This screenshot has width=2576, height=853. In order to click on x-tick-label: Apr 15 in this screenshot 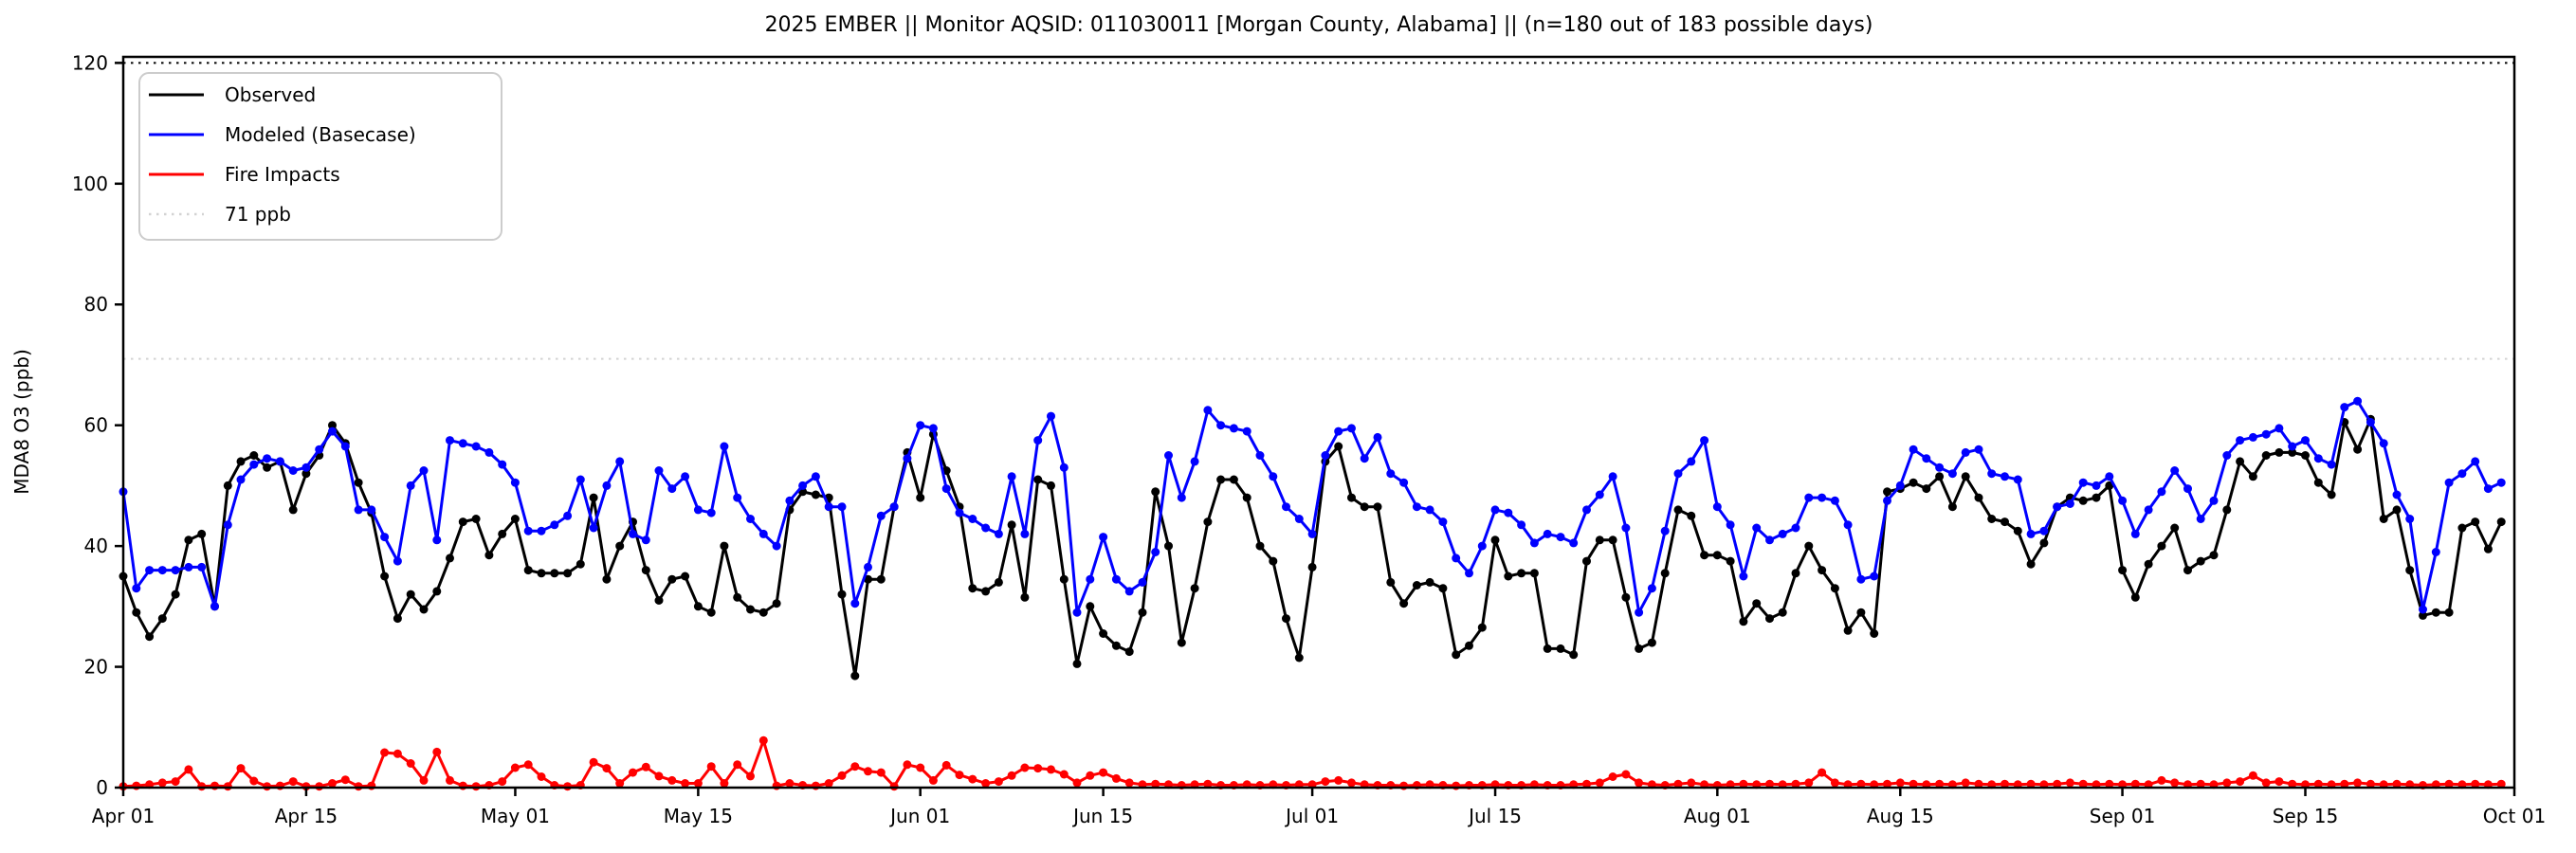, I will do `click(306, 816)`.